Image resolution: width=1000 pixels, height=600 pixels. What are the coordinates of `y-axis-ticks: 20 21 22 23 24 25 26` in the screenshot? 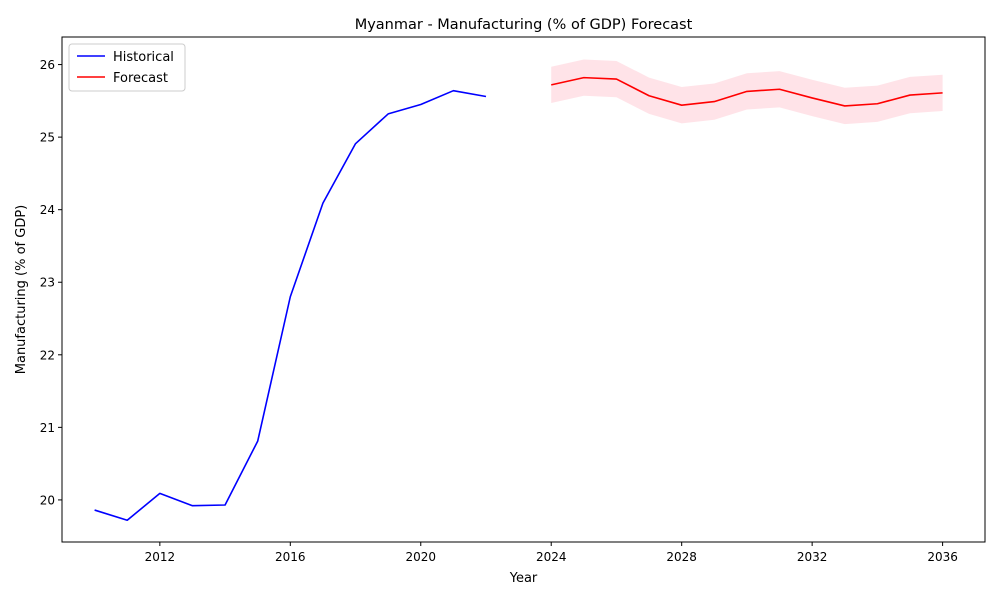 It's located at (51, 282).